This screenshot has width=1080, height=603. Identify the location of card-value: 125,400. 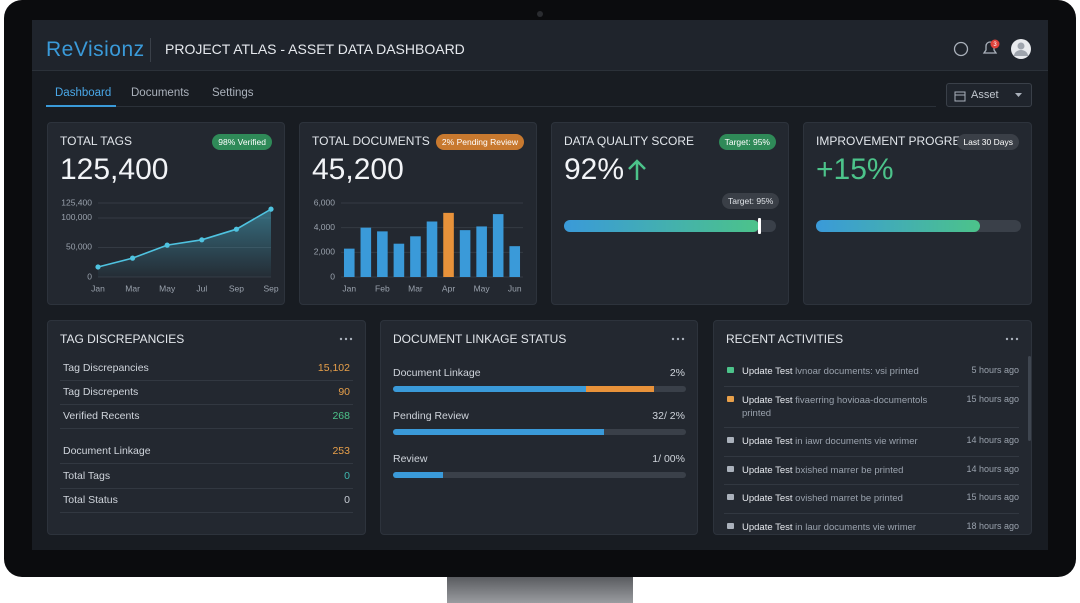
(114, 169).